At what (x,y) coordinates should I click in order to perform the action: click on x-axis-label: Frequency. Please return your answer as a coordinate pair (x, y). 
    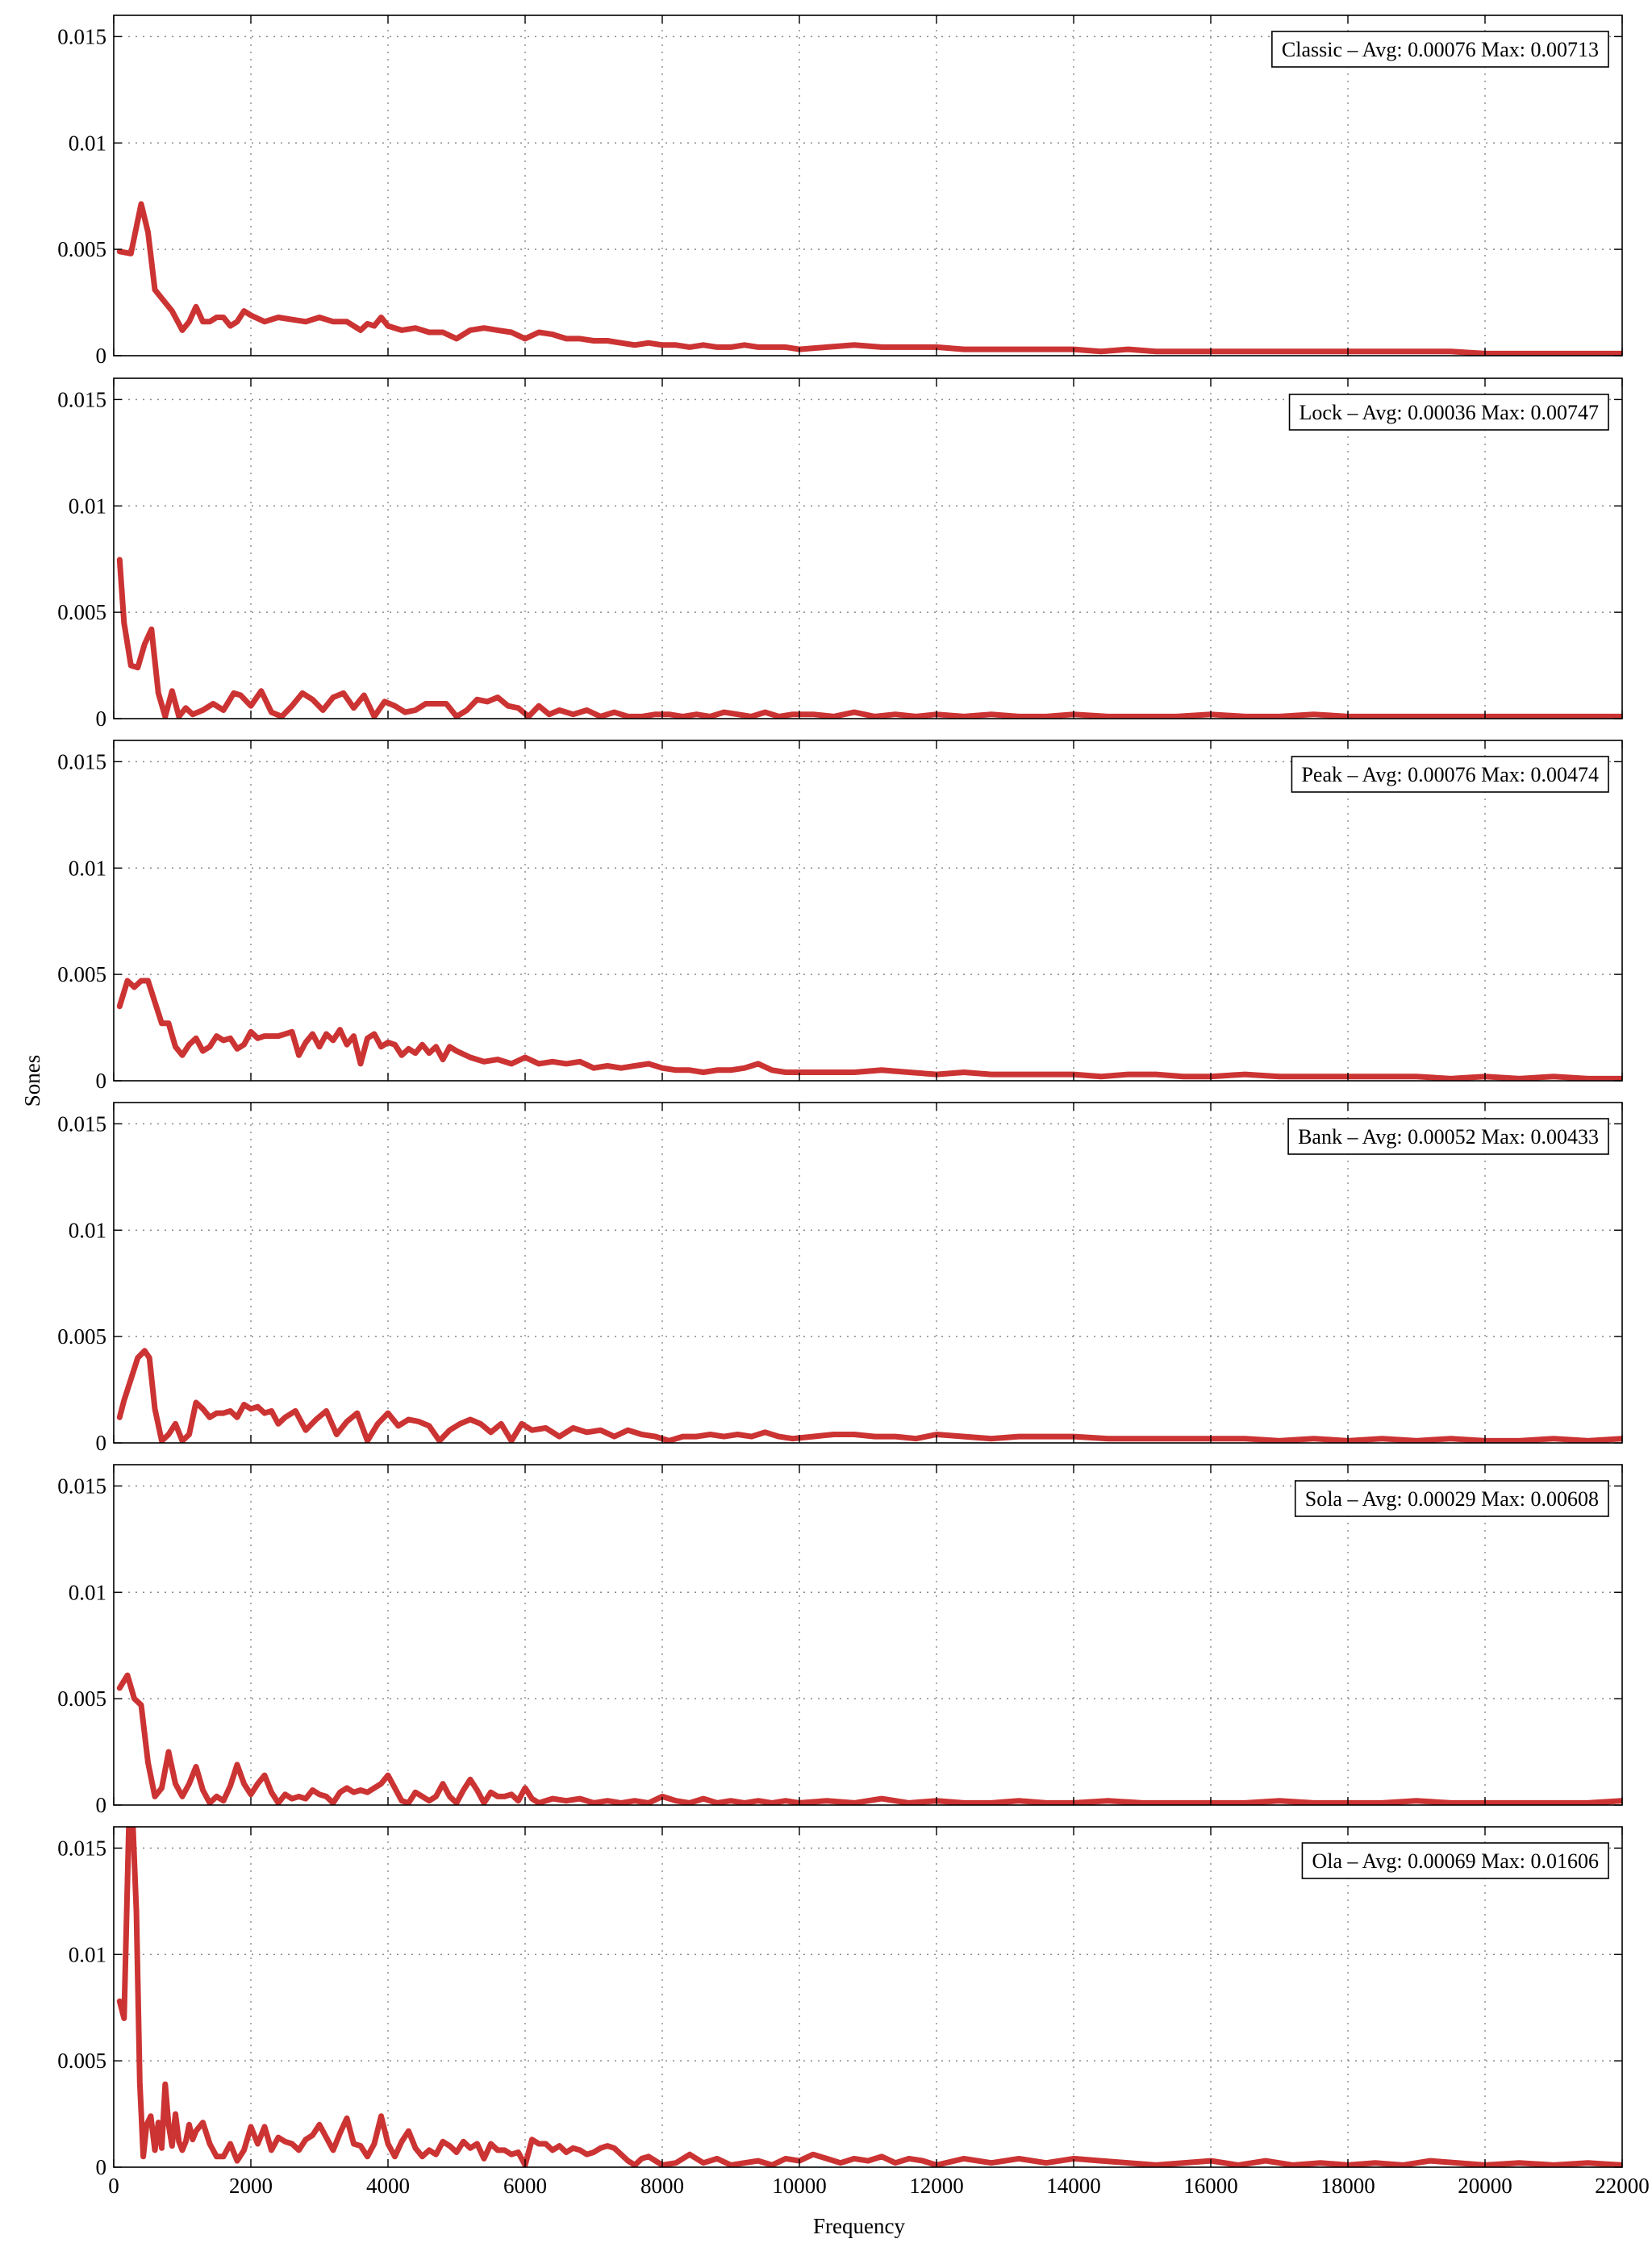
    Looking at the image, I should click on (859, 2226).